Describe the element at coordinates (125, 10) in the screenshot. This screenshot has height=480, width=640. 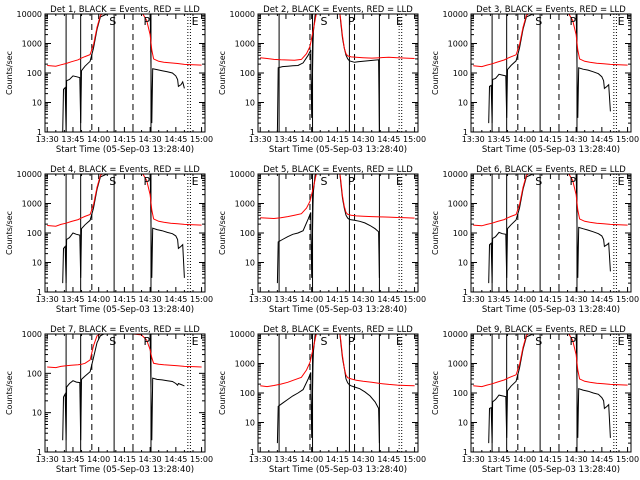
I see `panel-title: Det 1, BLACK = Events, RED = LLD` at that location.